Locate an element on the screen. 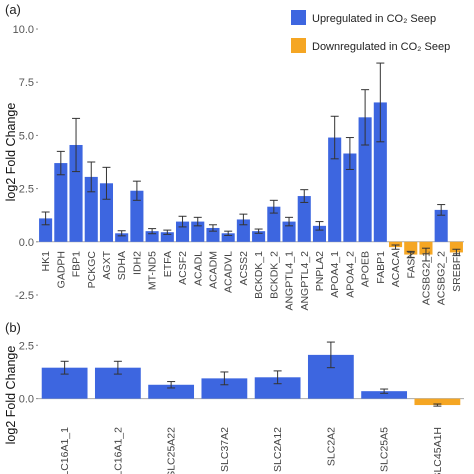  panel-a-y-axis-label: log2 Fold Change is located at coordinates (11, 152).